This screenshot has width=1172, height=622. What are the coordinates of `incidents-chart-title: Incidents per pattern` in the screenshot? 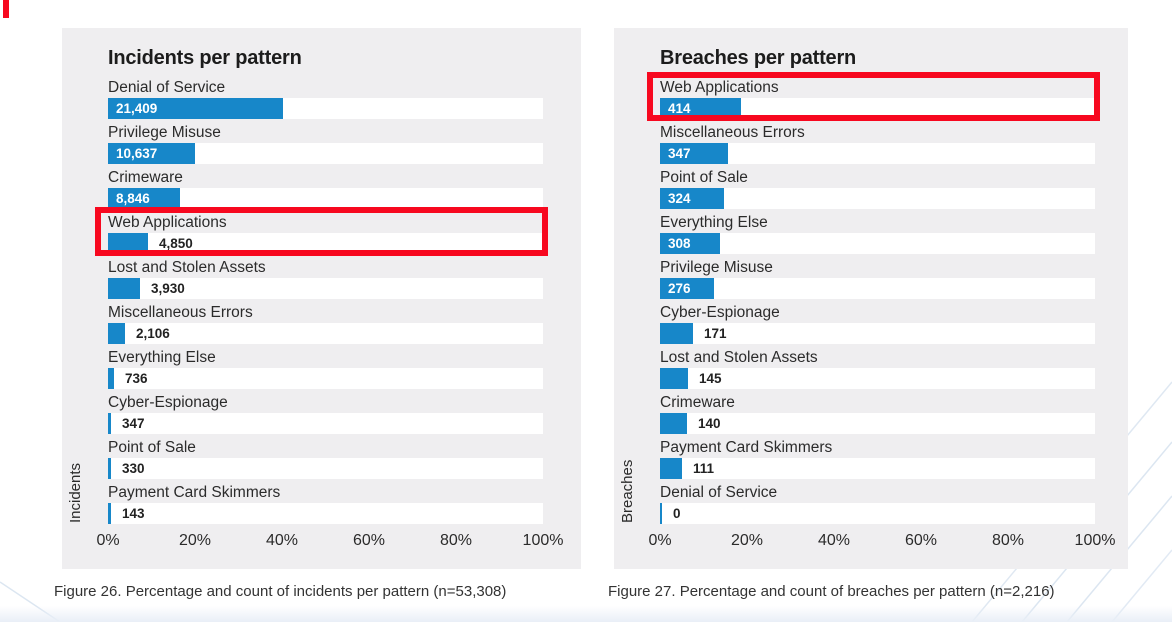 It's located at (205, 58).